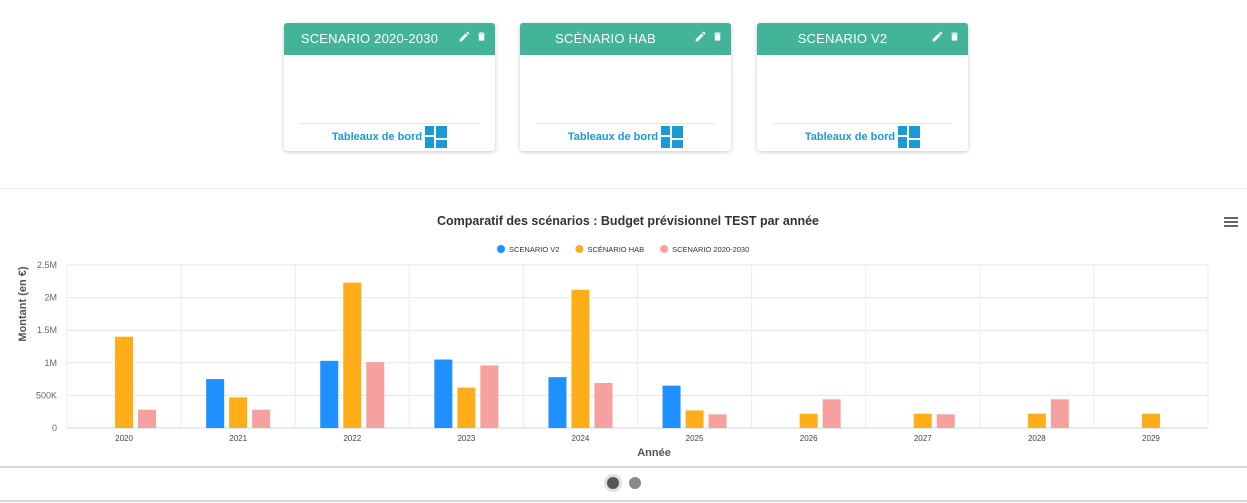 The width and height of the screenshot is (1247, 503). I want to click on x-tick-label: 2025, so click(695, 438).